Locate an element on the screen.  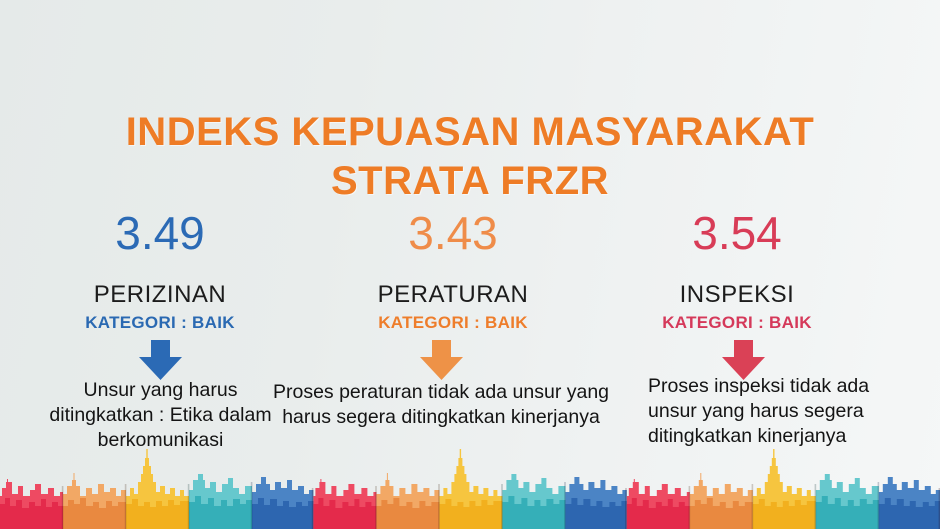
score-value: 3.43 is located at coordinates (453, 233).